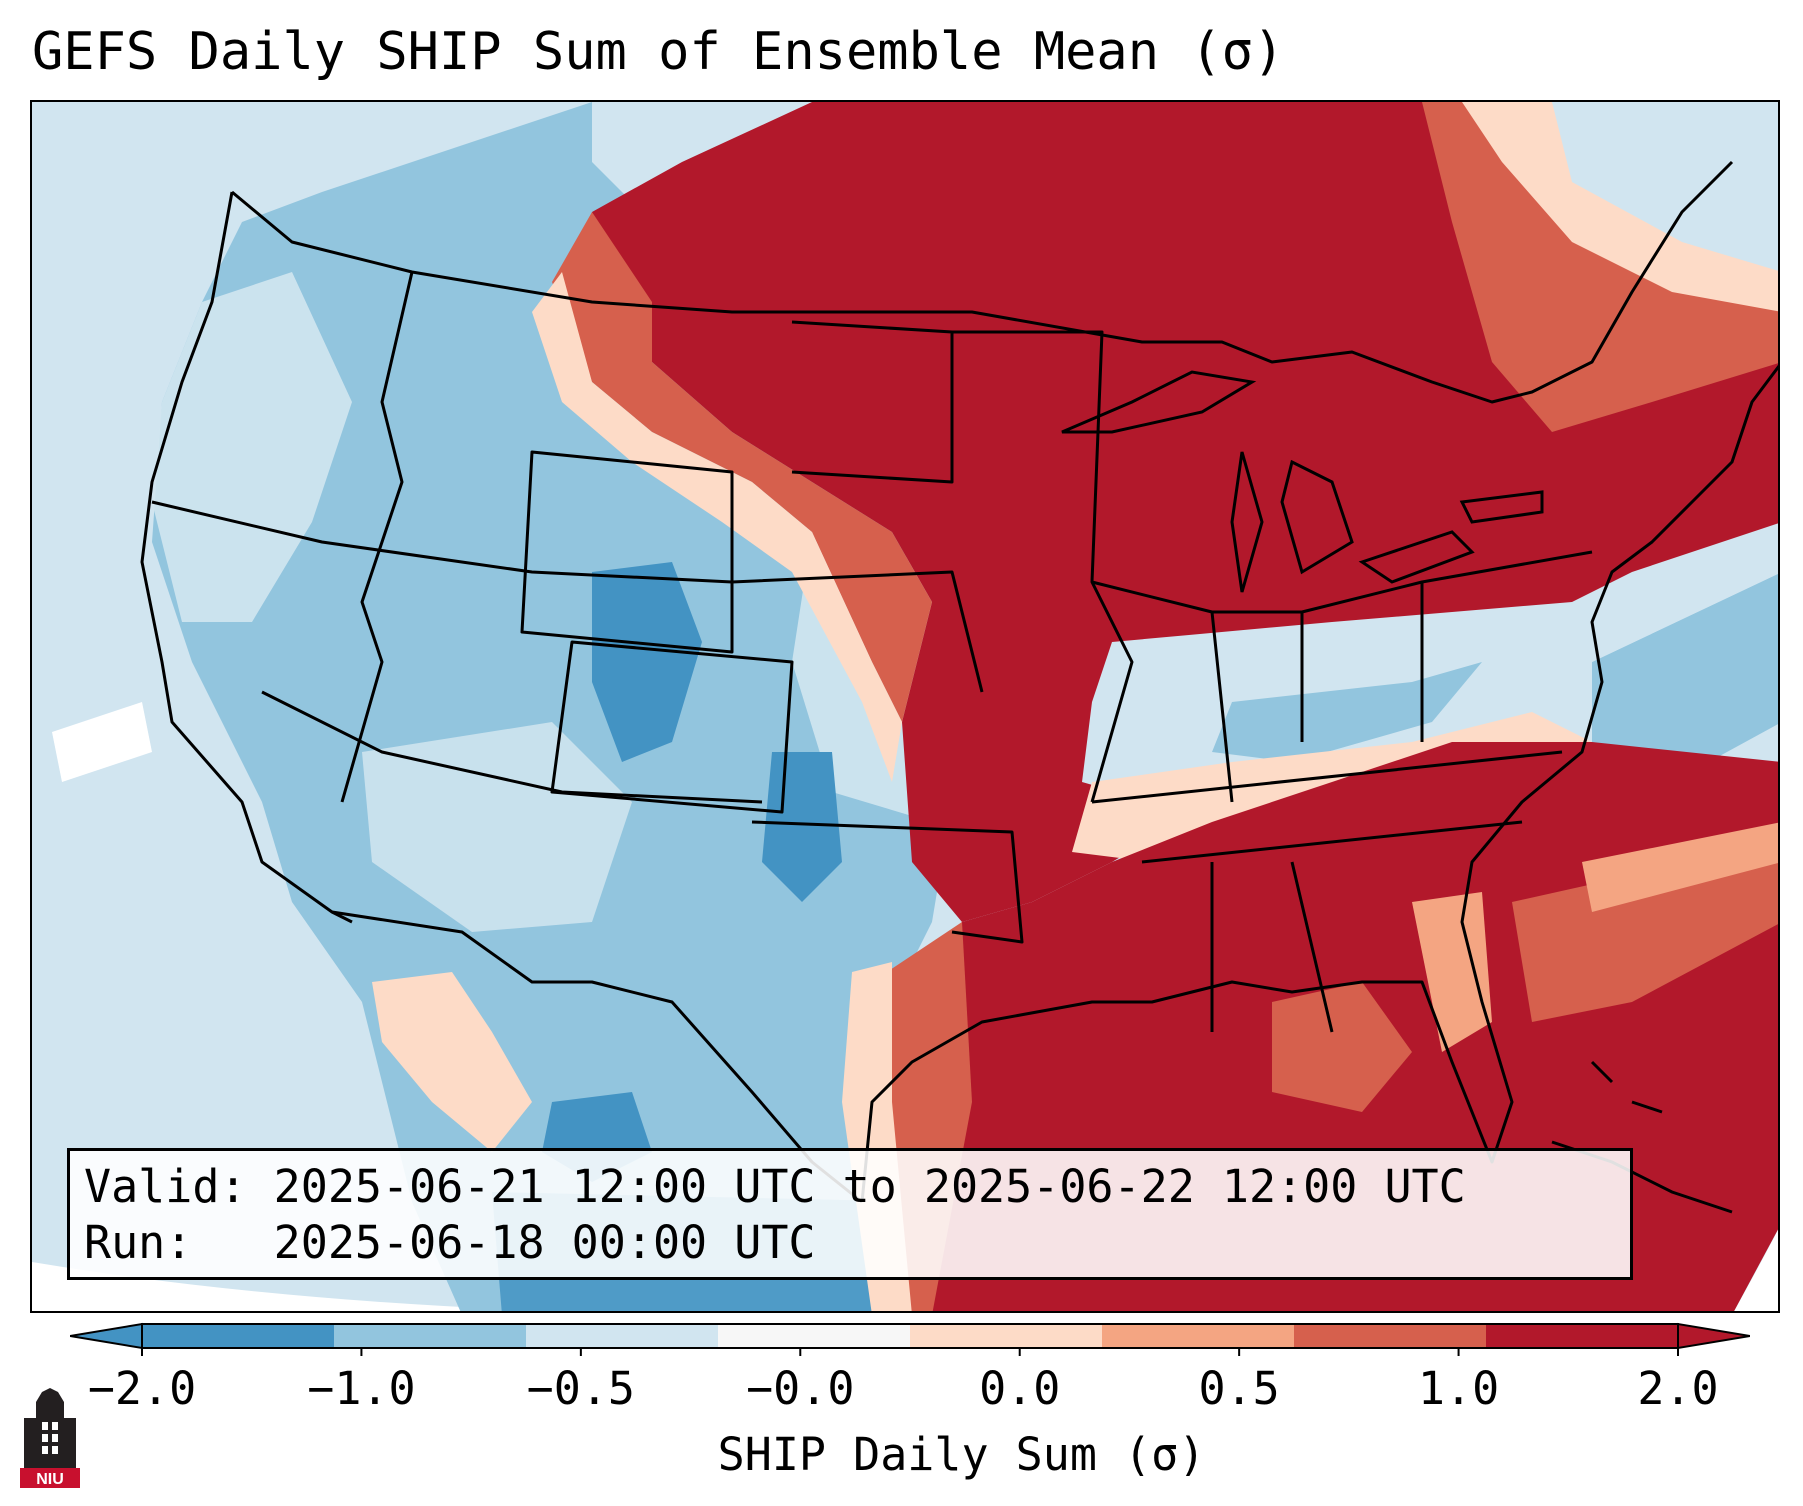  Describe the element at coordinates (647, 662) in the screenshot. I see `field-strong-negative-colorado` at that location.